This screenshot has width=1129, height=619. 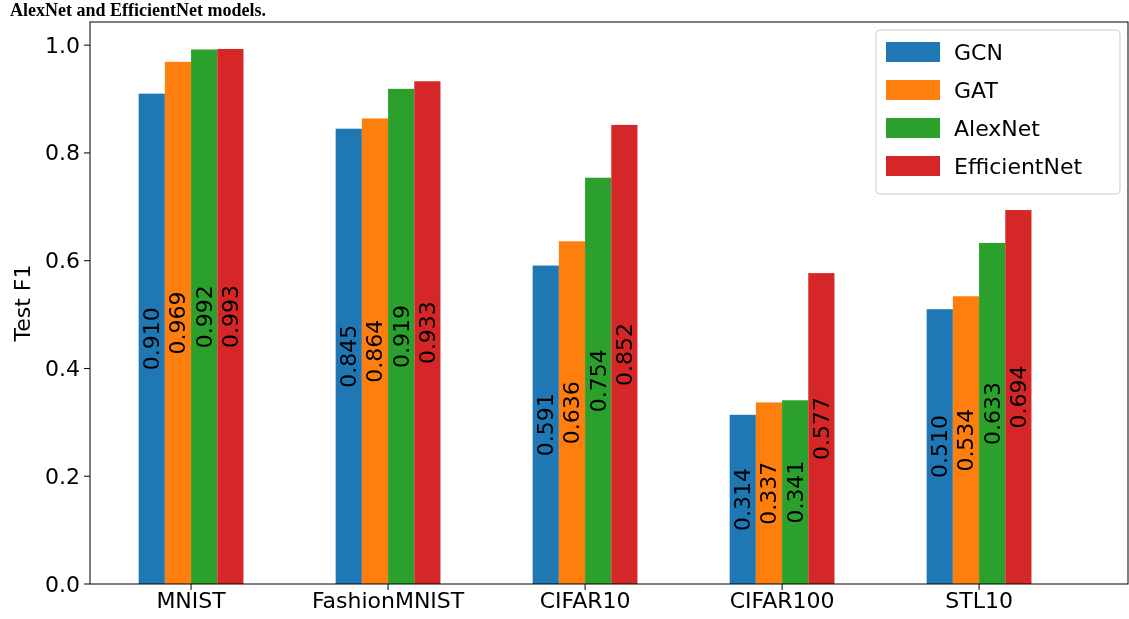 I want to click on data-label: 0.910, so click(x=152, y=339).